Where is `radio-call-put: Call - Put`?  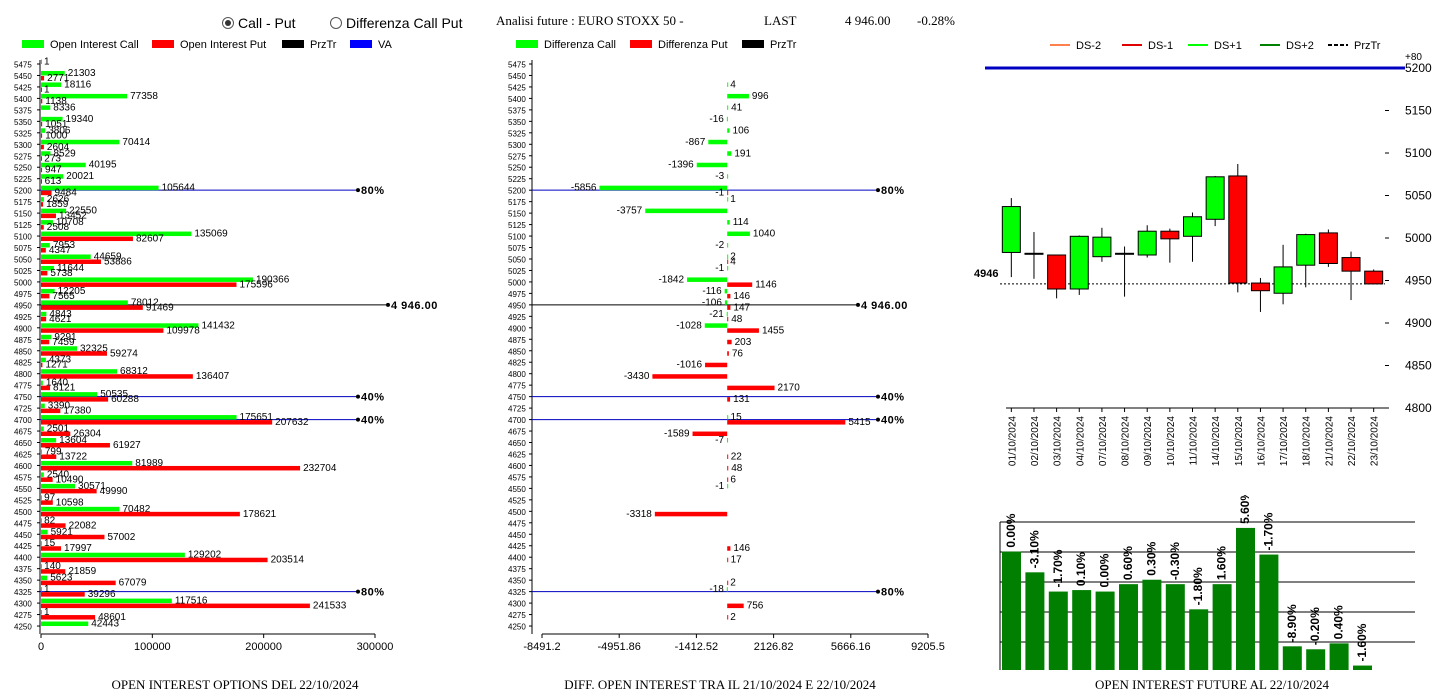 radio-call-put: Call - Put is located at coordinates (259, 23).